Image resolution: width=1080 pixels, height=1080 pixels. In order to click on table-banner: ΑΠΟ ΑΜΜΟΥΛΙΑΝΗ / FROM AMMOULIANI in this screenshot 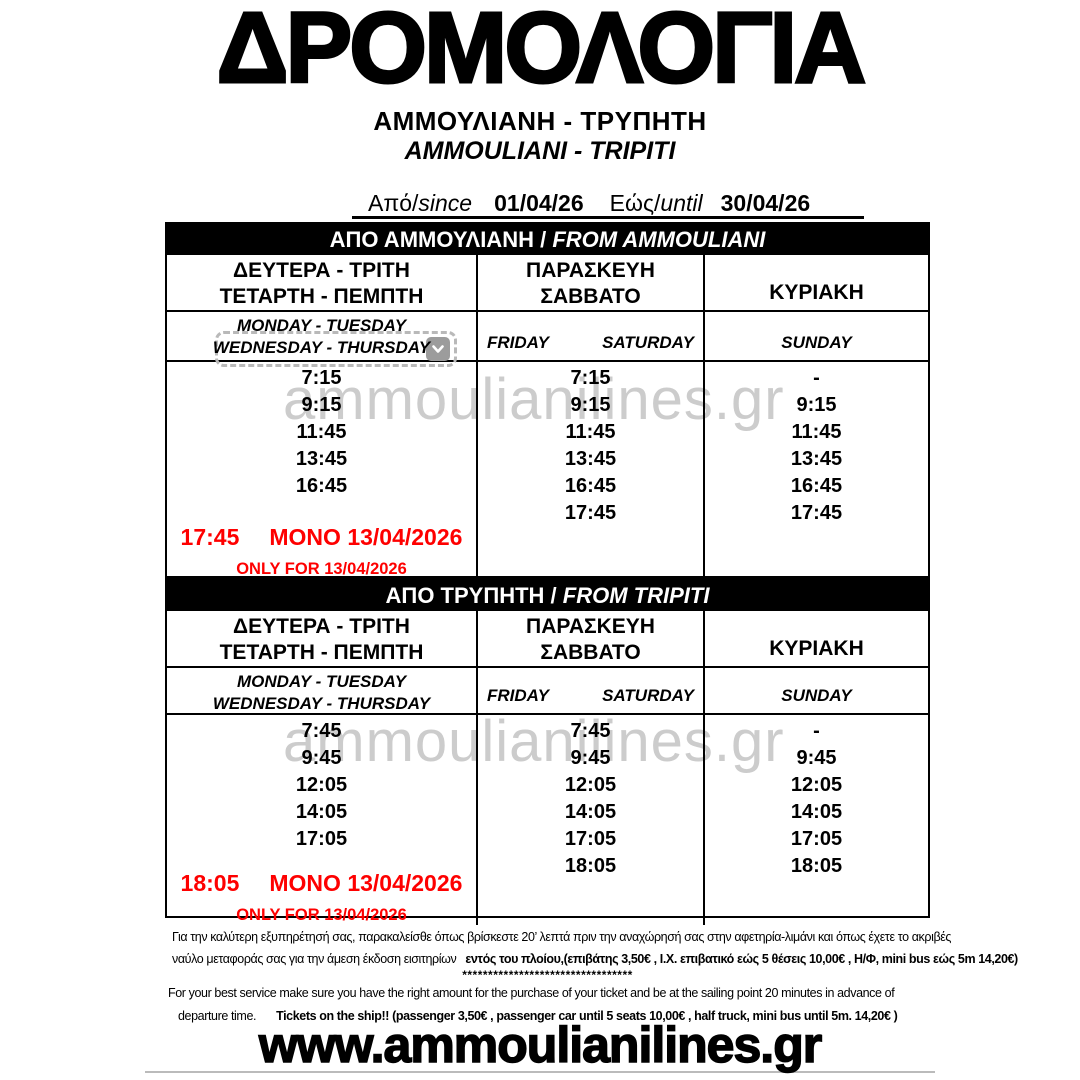, I will do `click(547, 239)`.